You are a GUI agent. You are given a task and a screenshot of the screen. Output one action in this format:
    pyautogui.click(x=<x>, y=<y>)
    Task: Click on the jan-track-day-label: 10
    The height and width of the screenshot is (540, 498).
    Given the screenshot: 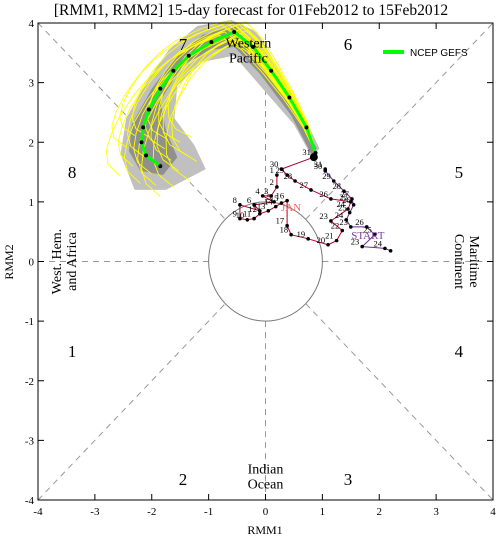 What is the action you would take?
    pyautogui.click(x=240, y=215)
    